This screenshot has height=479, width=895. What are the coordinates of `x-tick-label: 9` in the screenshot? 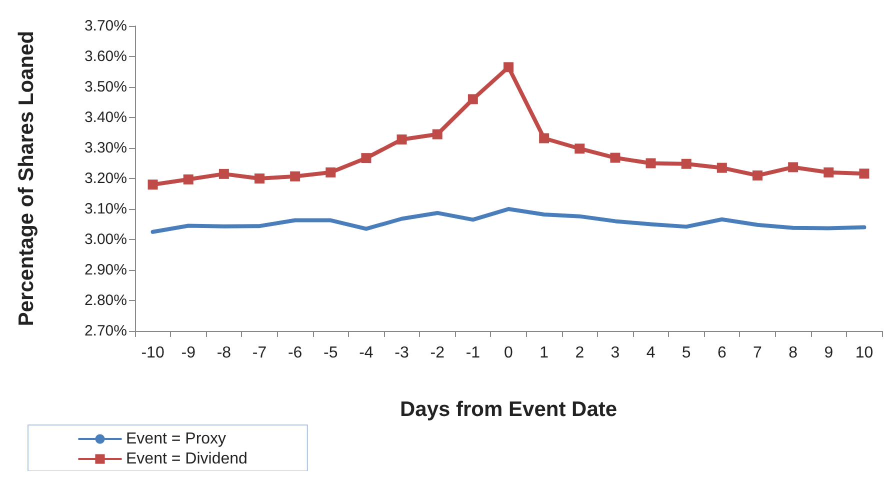 It's located at (829, 353).